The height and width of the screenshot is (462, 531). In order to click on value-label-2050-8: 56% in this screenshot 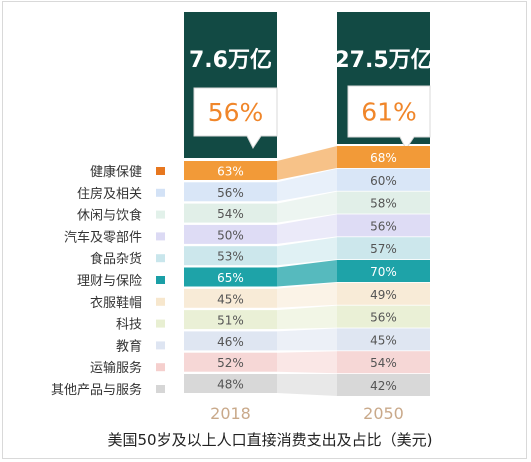, I will do `click(383, 318)`.